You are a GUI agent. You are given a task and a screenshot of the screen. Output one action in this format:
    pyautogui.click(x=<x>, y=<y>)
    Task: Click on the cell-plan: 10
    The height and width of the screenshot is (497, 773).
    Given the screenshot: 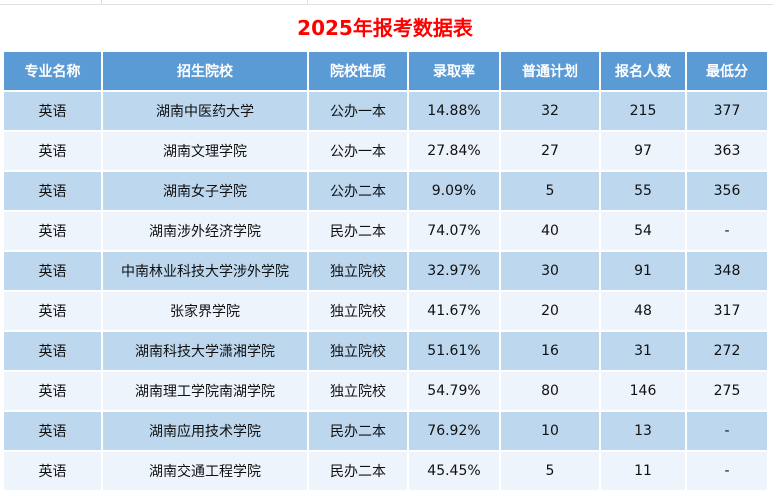 What is the action you would take?
    pyautogui.click(x=550, y=431)
    